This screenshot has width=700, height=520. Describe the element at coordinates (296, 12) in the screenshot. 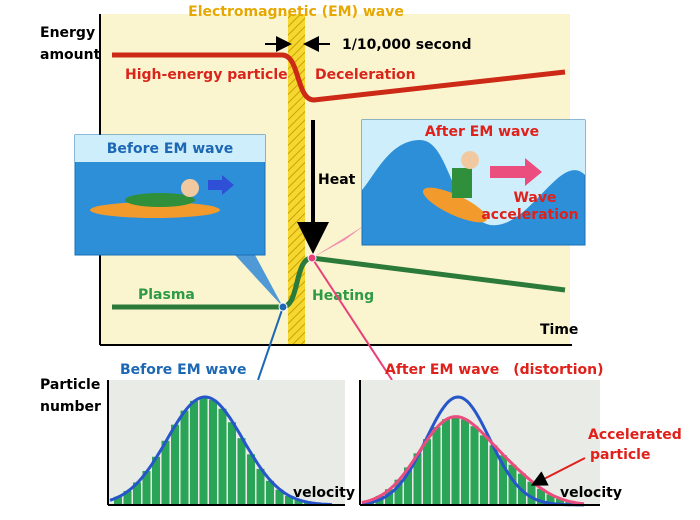

I see `title: Electromagnetic (EM) wave` at that location.